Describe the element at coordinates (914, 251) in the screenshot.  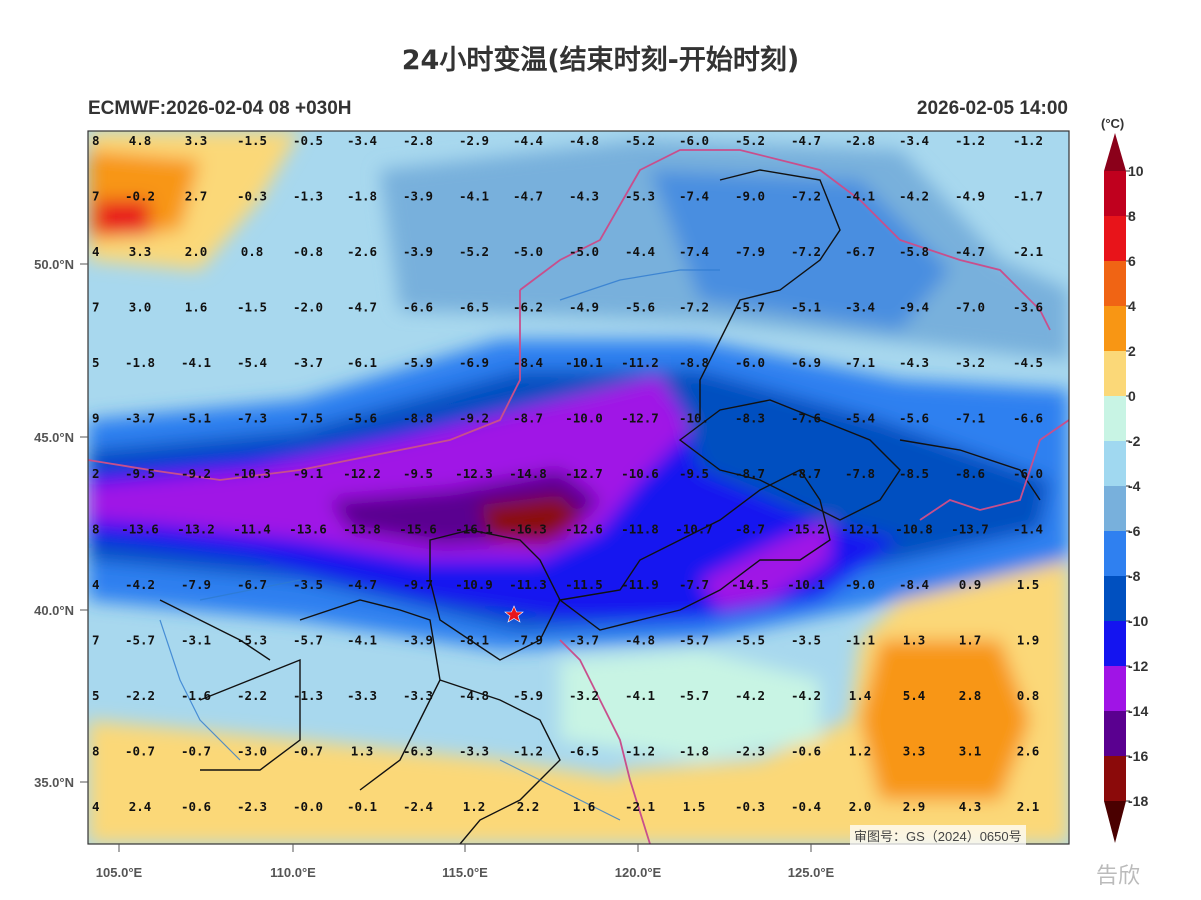
I see `grid-value: -5.8` at that location.